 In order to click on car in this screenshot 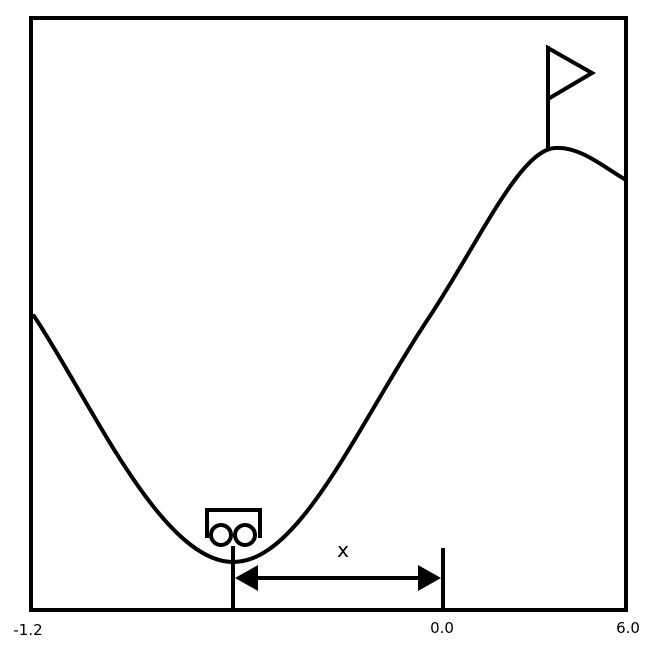, I will do `click(233, 527)`.